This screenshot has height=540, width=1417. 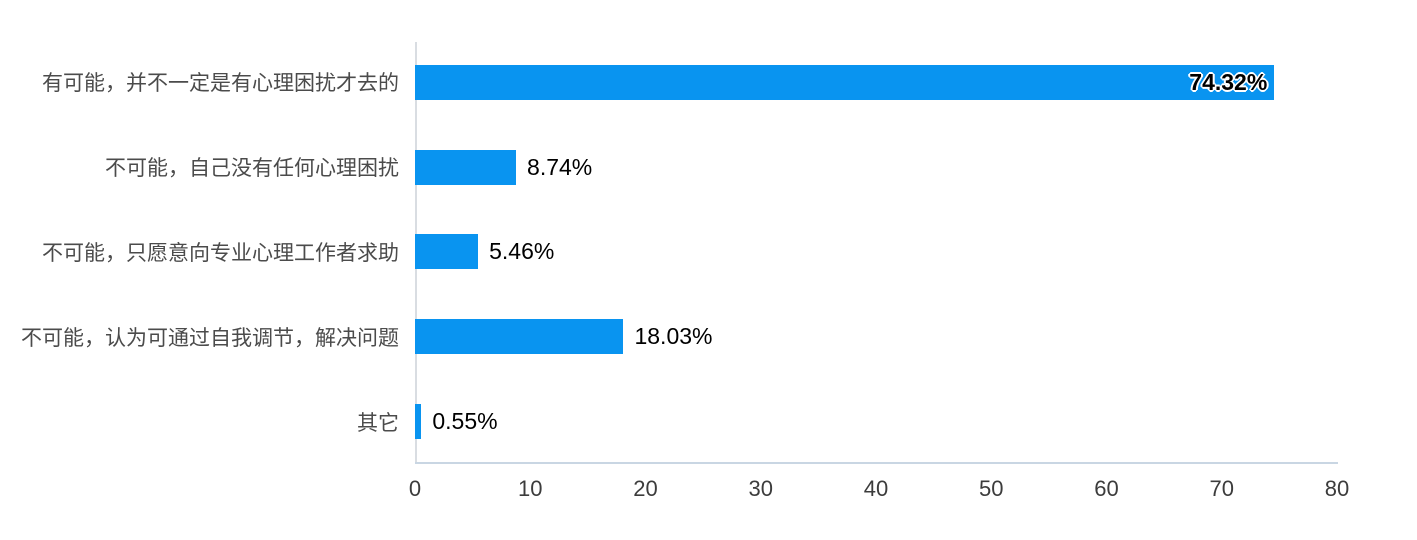 I want to click on bar-track: 8.74%, so click(x=877, y=167).